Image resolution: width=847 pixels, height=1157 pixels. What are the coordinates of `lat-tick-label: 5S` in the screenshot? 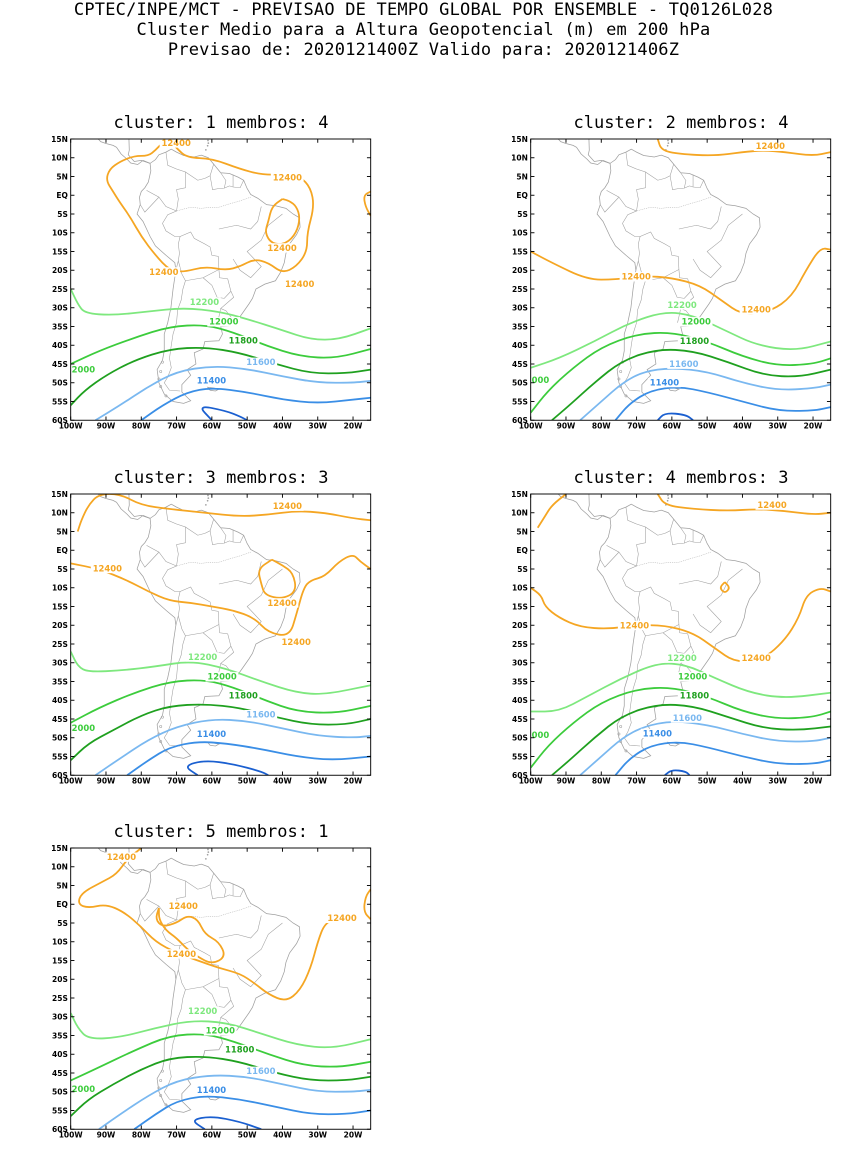 It's located at (522, 569).